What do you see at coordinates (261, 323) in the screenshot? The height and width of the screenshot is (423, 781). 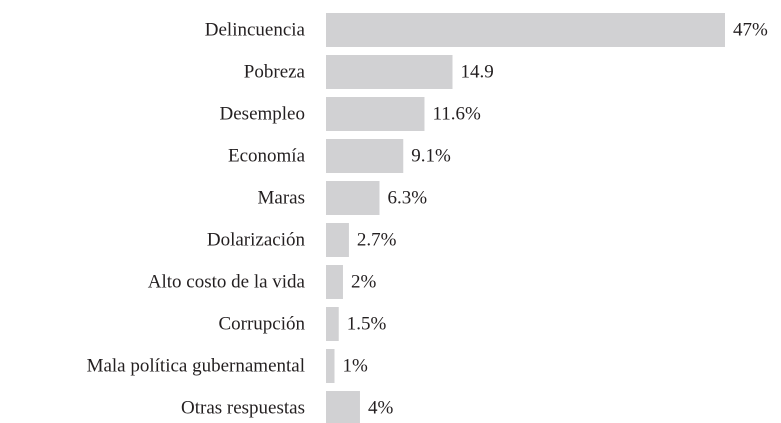 I see `category-label: Corrupción` at bounding box center [261, 323].